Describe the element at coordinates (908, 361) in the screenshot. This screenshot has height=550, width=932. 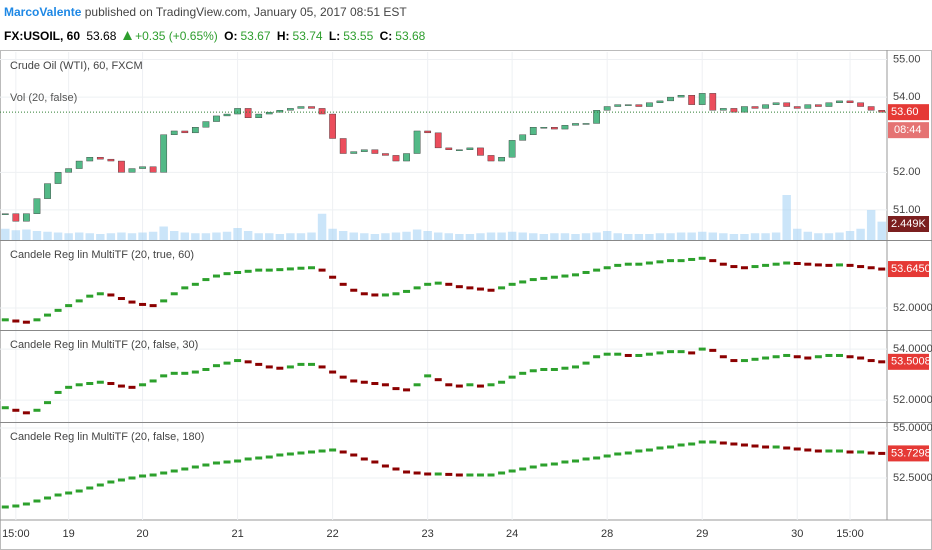
I see `price-tag` at that location.